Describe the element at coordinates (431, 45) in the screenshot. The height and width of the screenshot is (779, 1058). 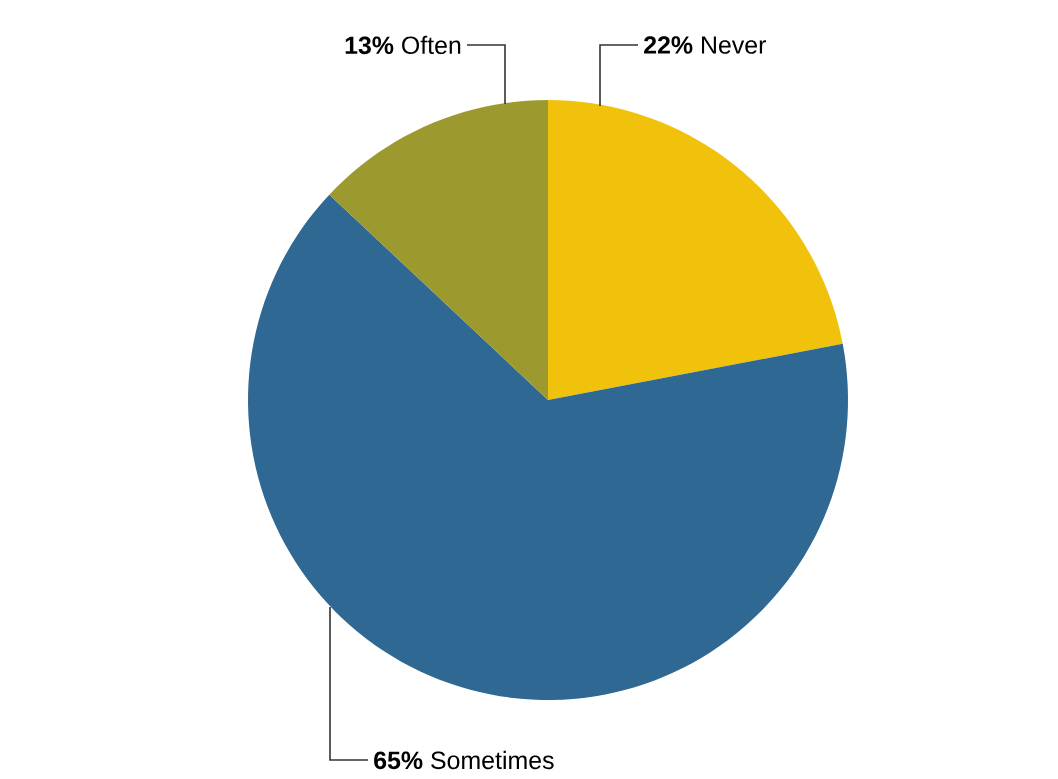
I see `slice-label: Often` at that location.